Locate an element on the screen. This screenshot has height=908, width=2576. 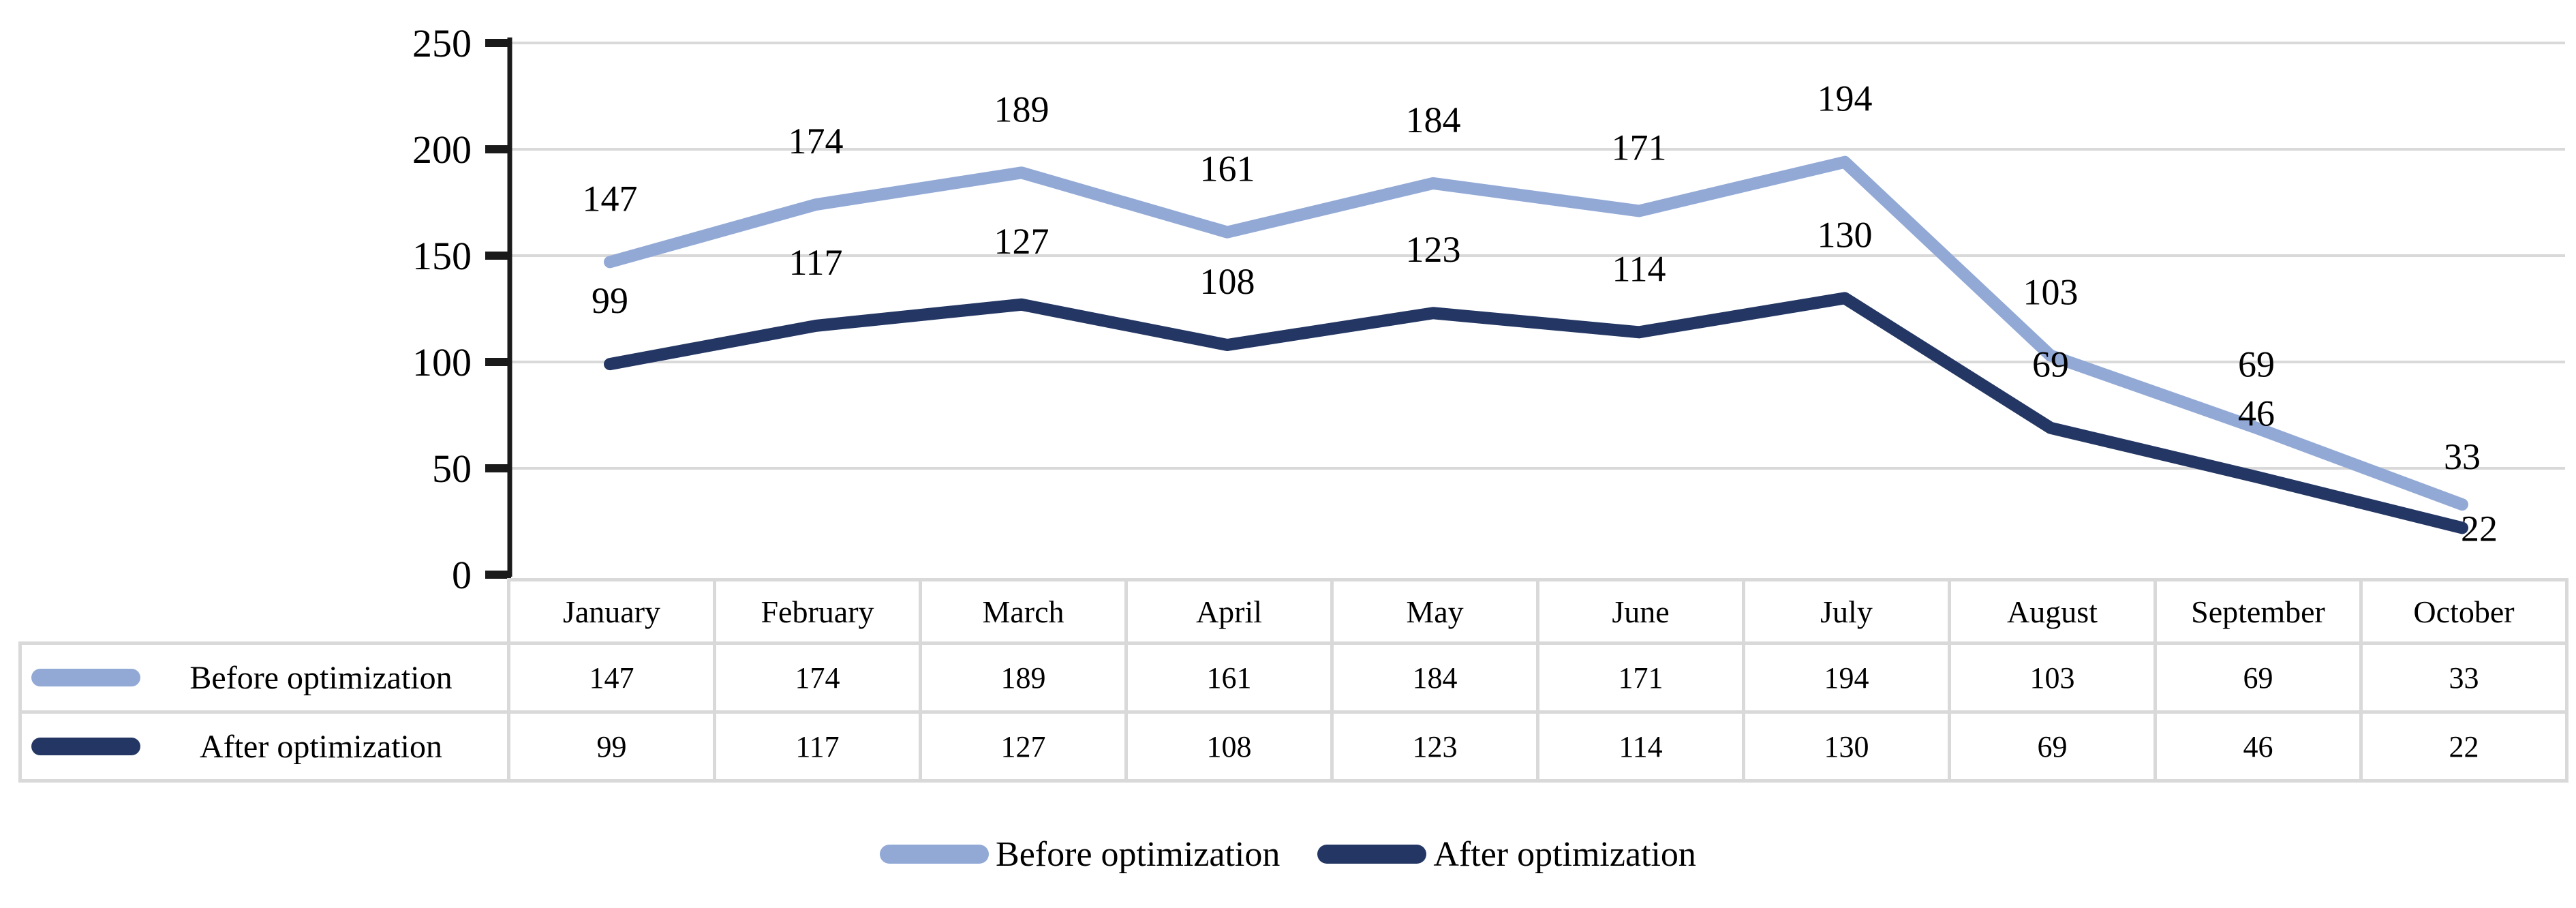
y-axis-tick-label-250: 250 is located at coordinates (442, 43).